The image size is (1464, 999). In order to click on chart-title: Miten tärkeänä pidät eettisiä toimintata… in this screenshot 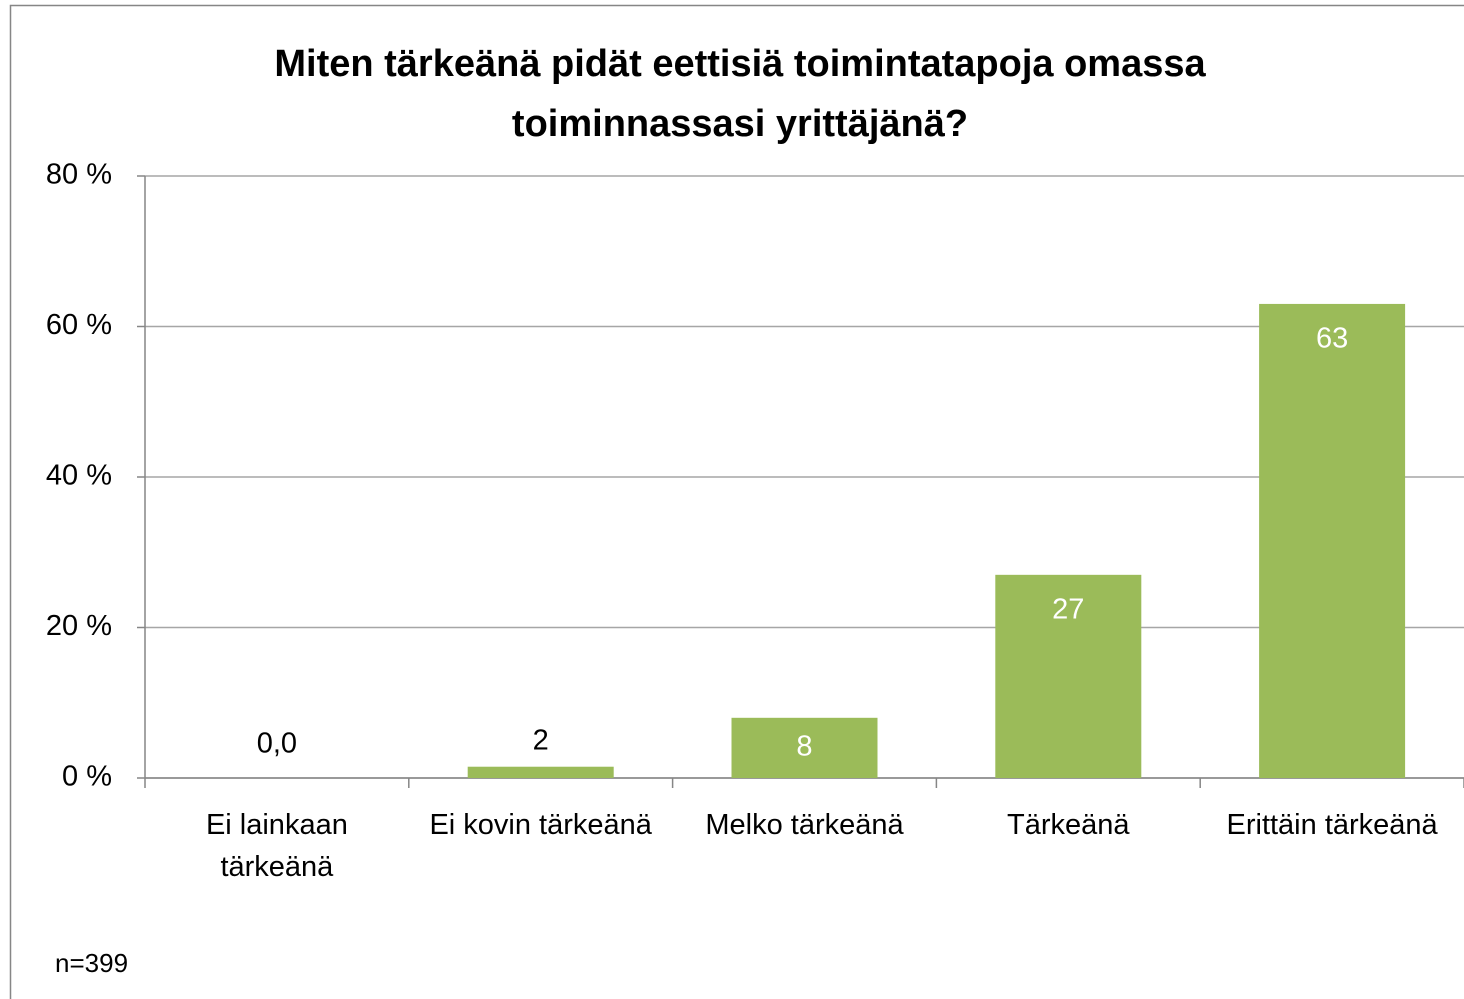, I will do `click(740, 94)`.